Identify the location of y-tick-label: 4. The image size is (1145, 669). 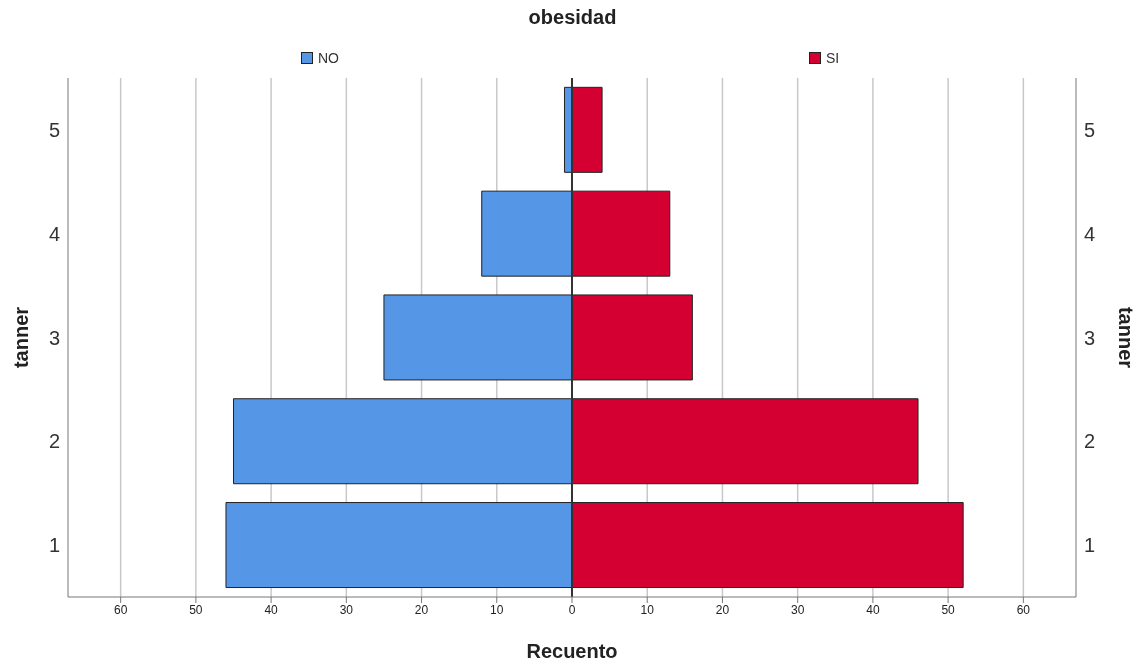
(1090, 233).